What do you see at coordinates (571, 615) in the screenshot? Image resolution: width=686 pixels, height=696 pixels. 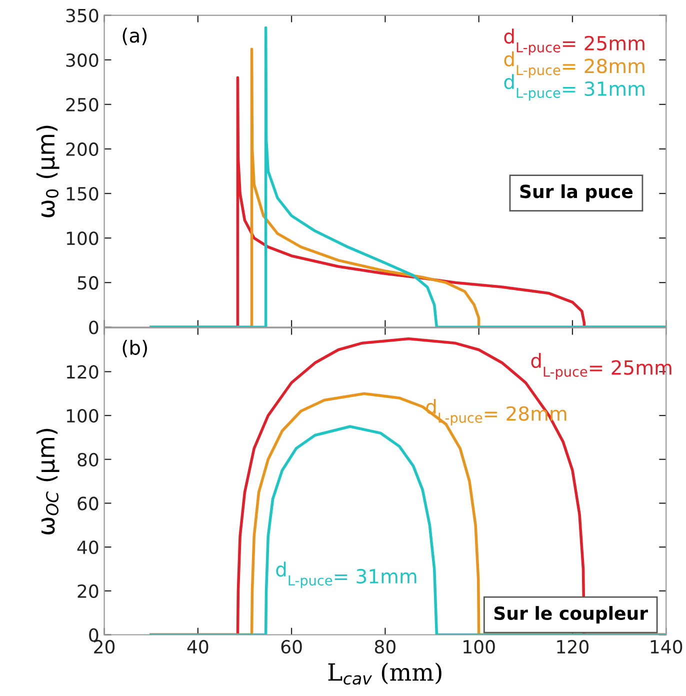 I see `annotation: Sur le coupleur` at bounding box center [571, 615].